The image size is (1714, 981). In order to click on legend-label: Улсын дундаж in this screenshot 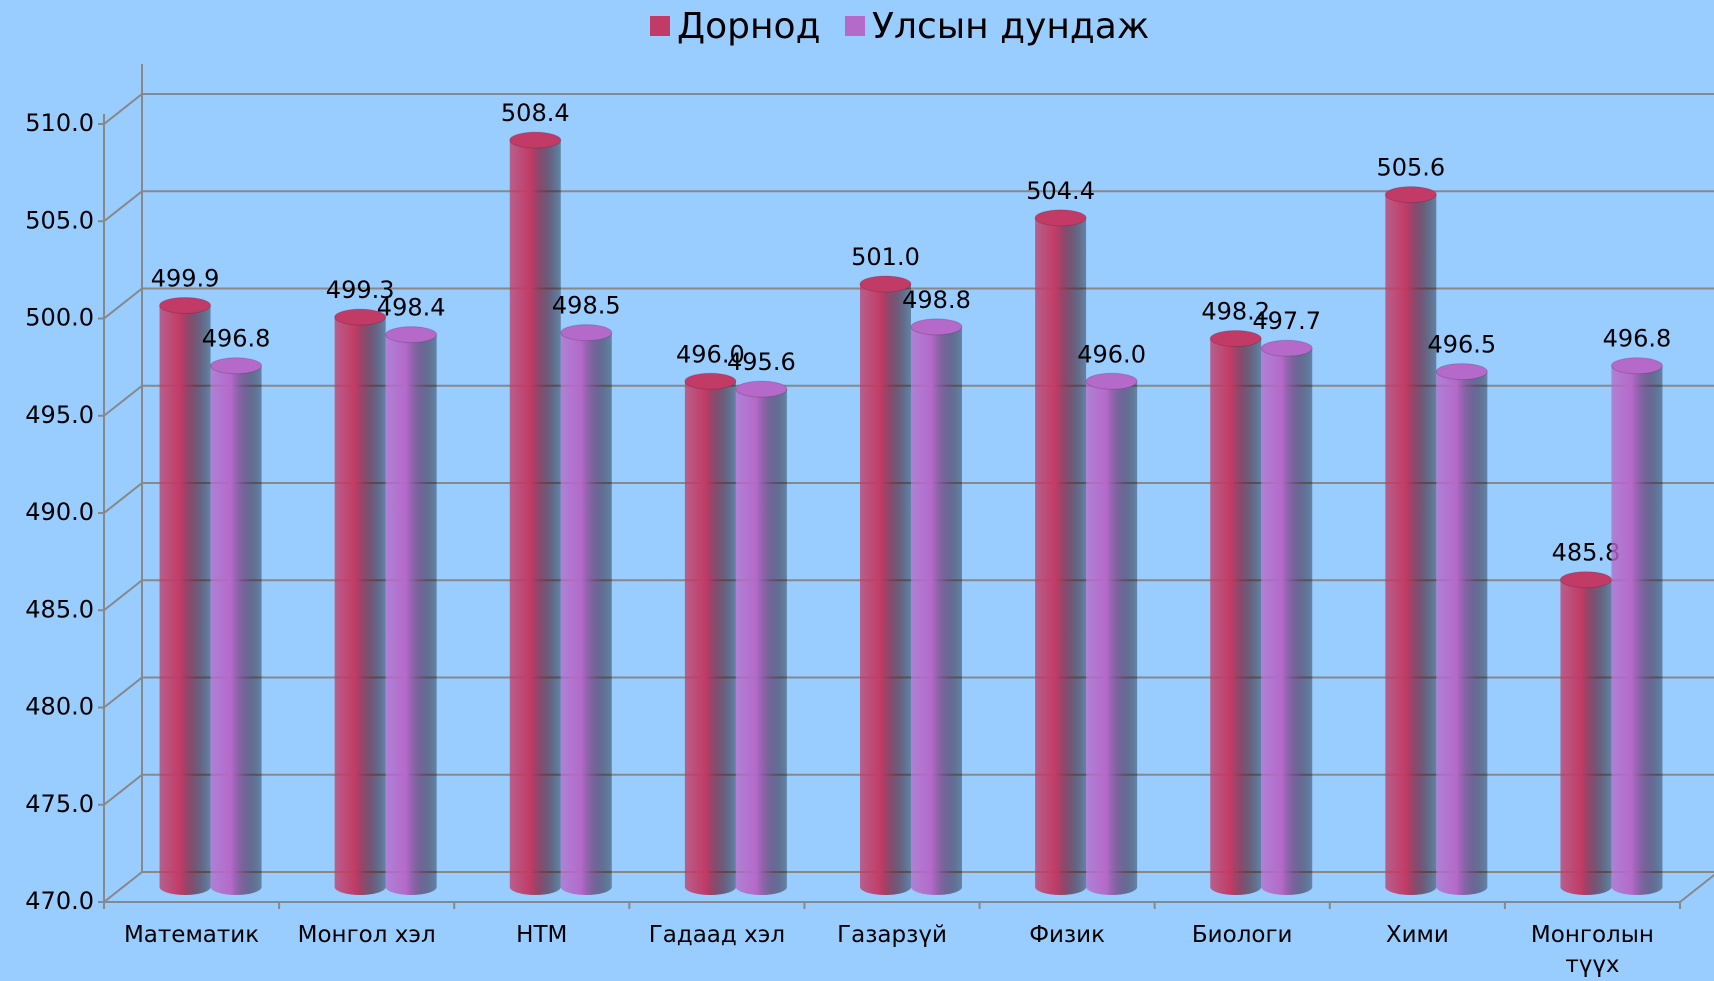, I will do `click(1010, 26)`.